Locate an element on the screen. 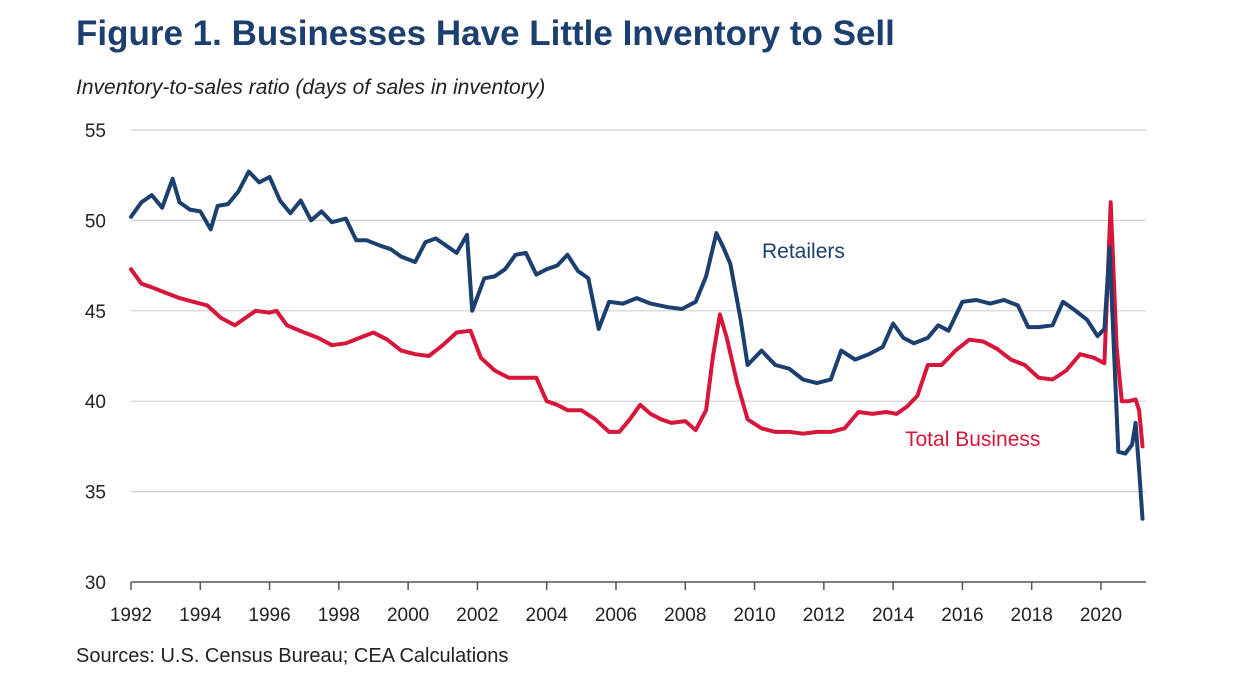 The width and height of the screenshot is (1248, 686). y-tick-label: 30 is located at coordinates (95, 583).